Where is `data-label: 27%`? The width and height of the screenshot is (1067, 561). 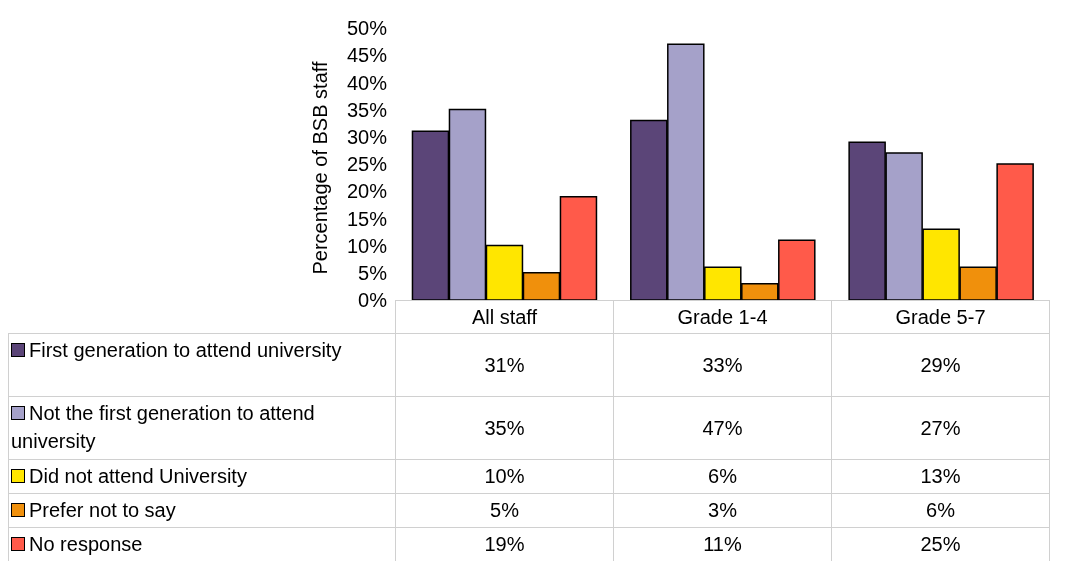
data-label: 27% is located at coordinates (940, 428).